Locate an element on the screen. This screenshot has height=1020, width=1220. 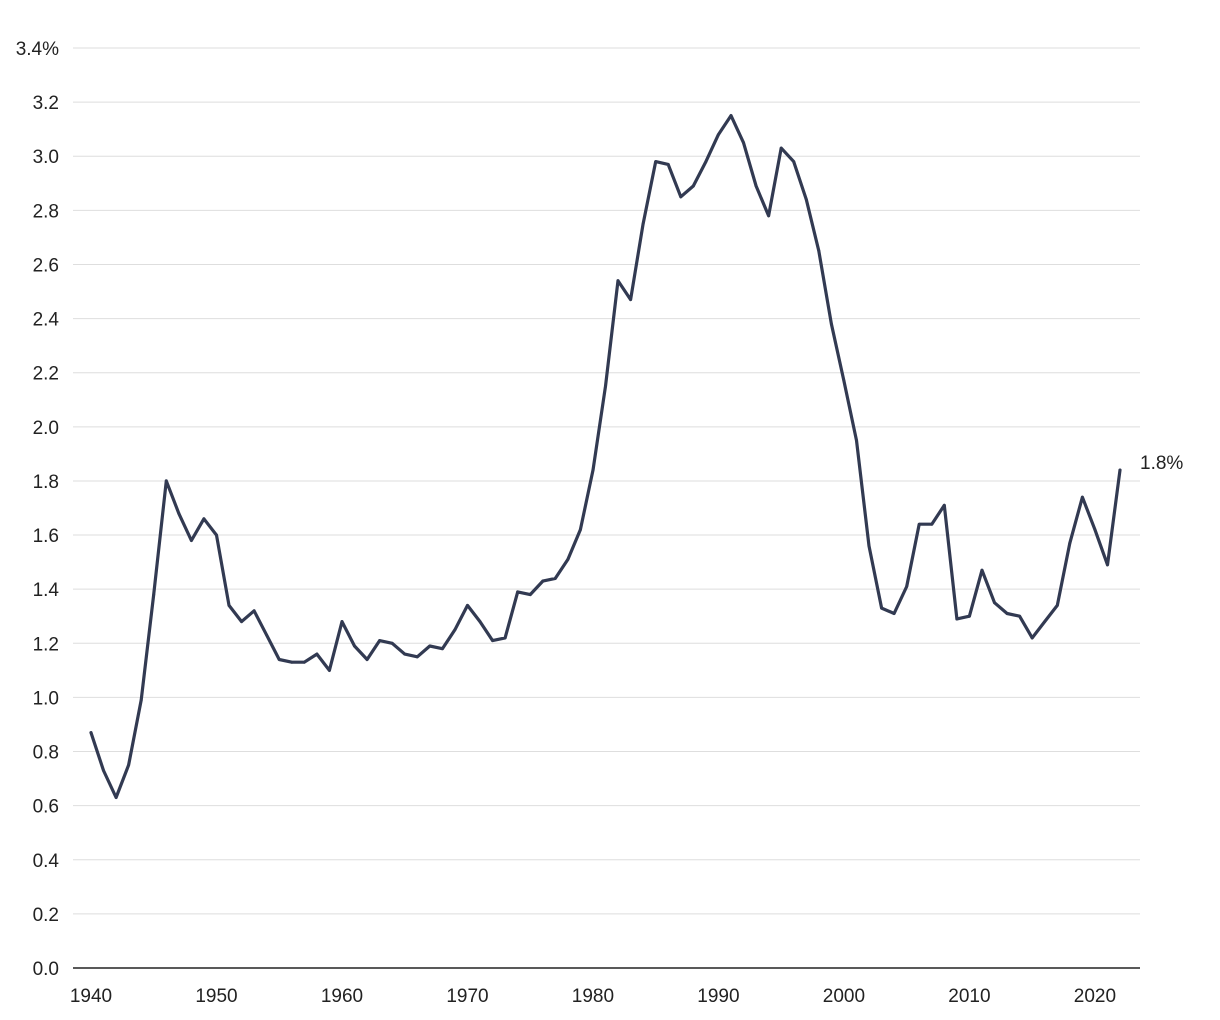
end-value-label: 1.8% is located at coordinates (1161, 463).